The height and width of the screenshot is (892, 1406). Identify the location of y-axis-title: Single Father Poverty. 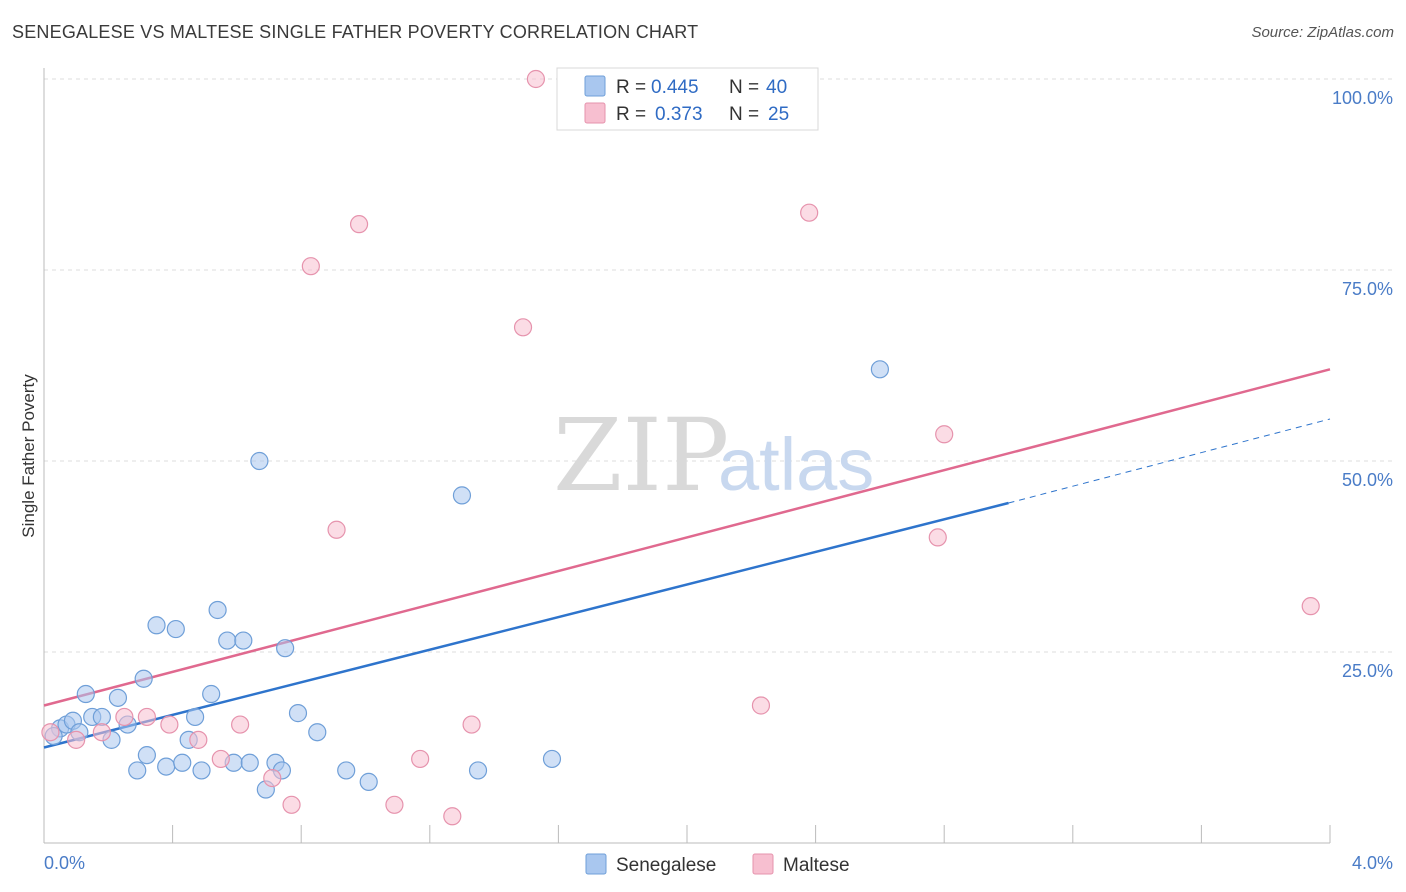
(28, 456).